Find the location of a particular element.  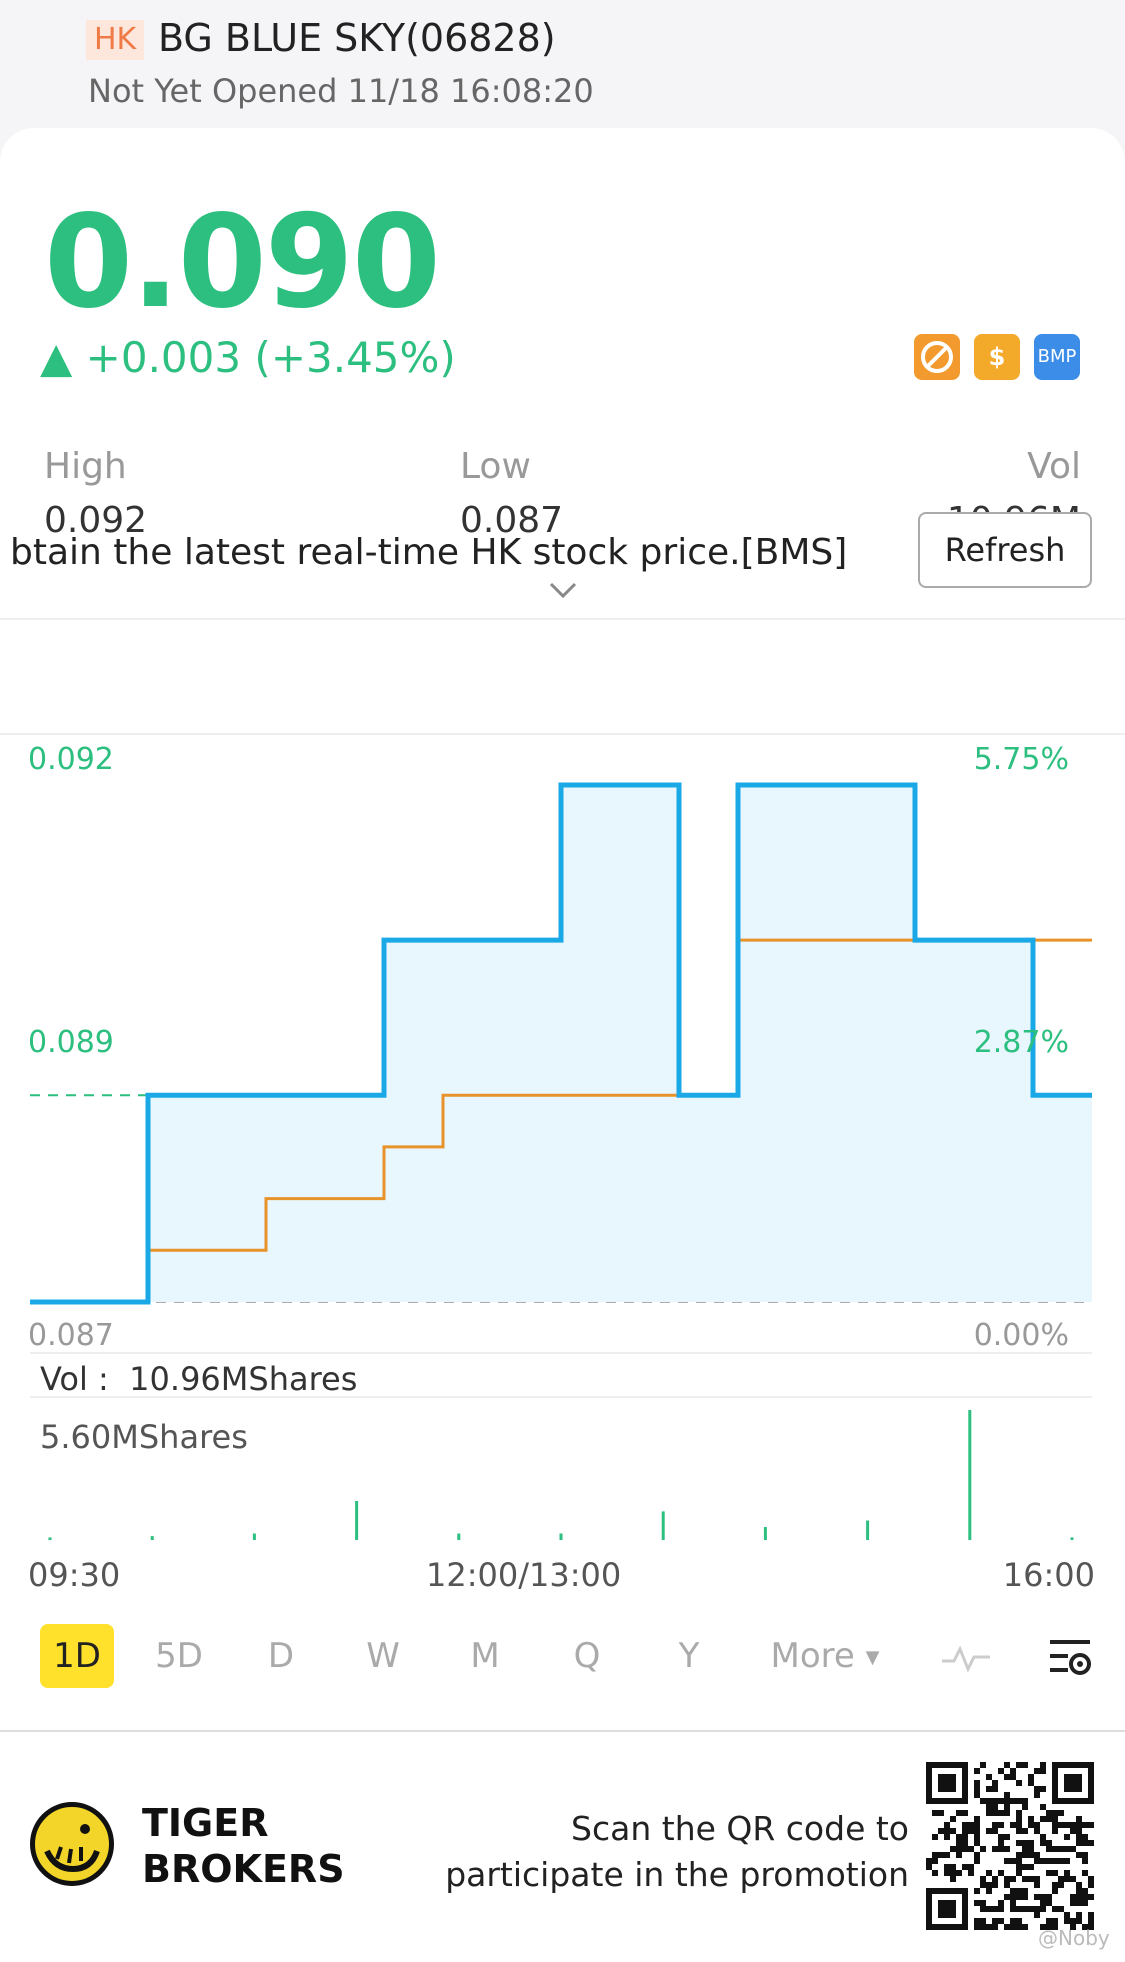

period-quarter: Q is located at coordinates (587, 1656).